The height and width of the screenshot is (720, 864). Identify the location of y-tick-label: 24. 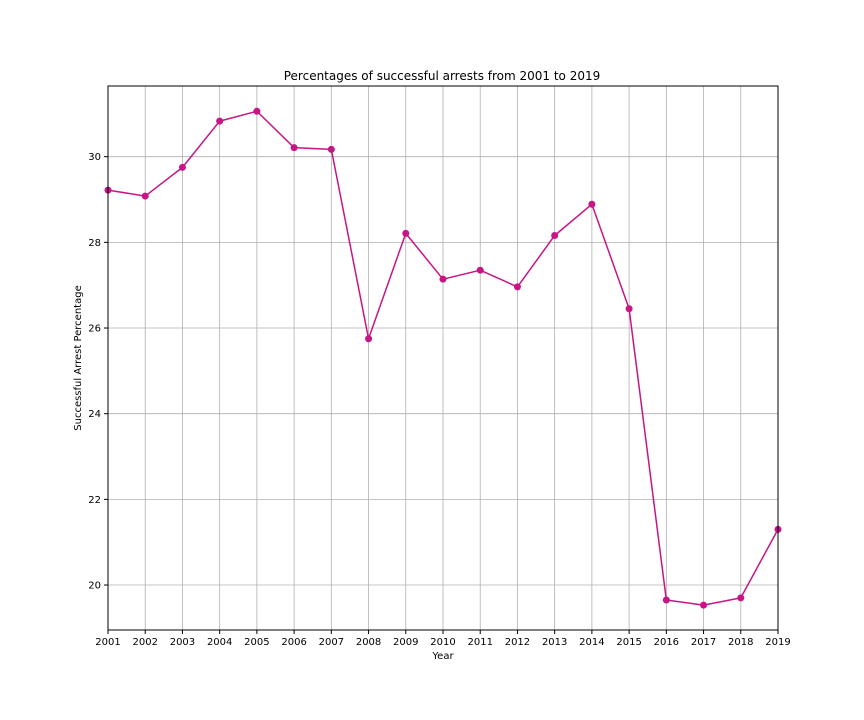
(94, 414).